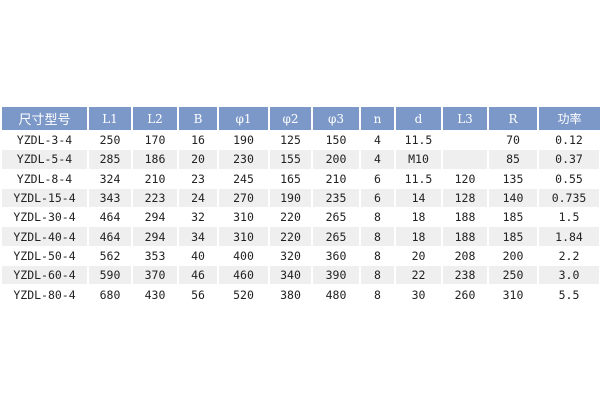 Image resolution: width=600 pixels, height=400 pixels. What do you see at coordinates (110, 139) in the screenshot?
I see `table-cell: 250` at bounding box center [110, 139].